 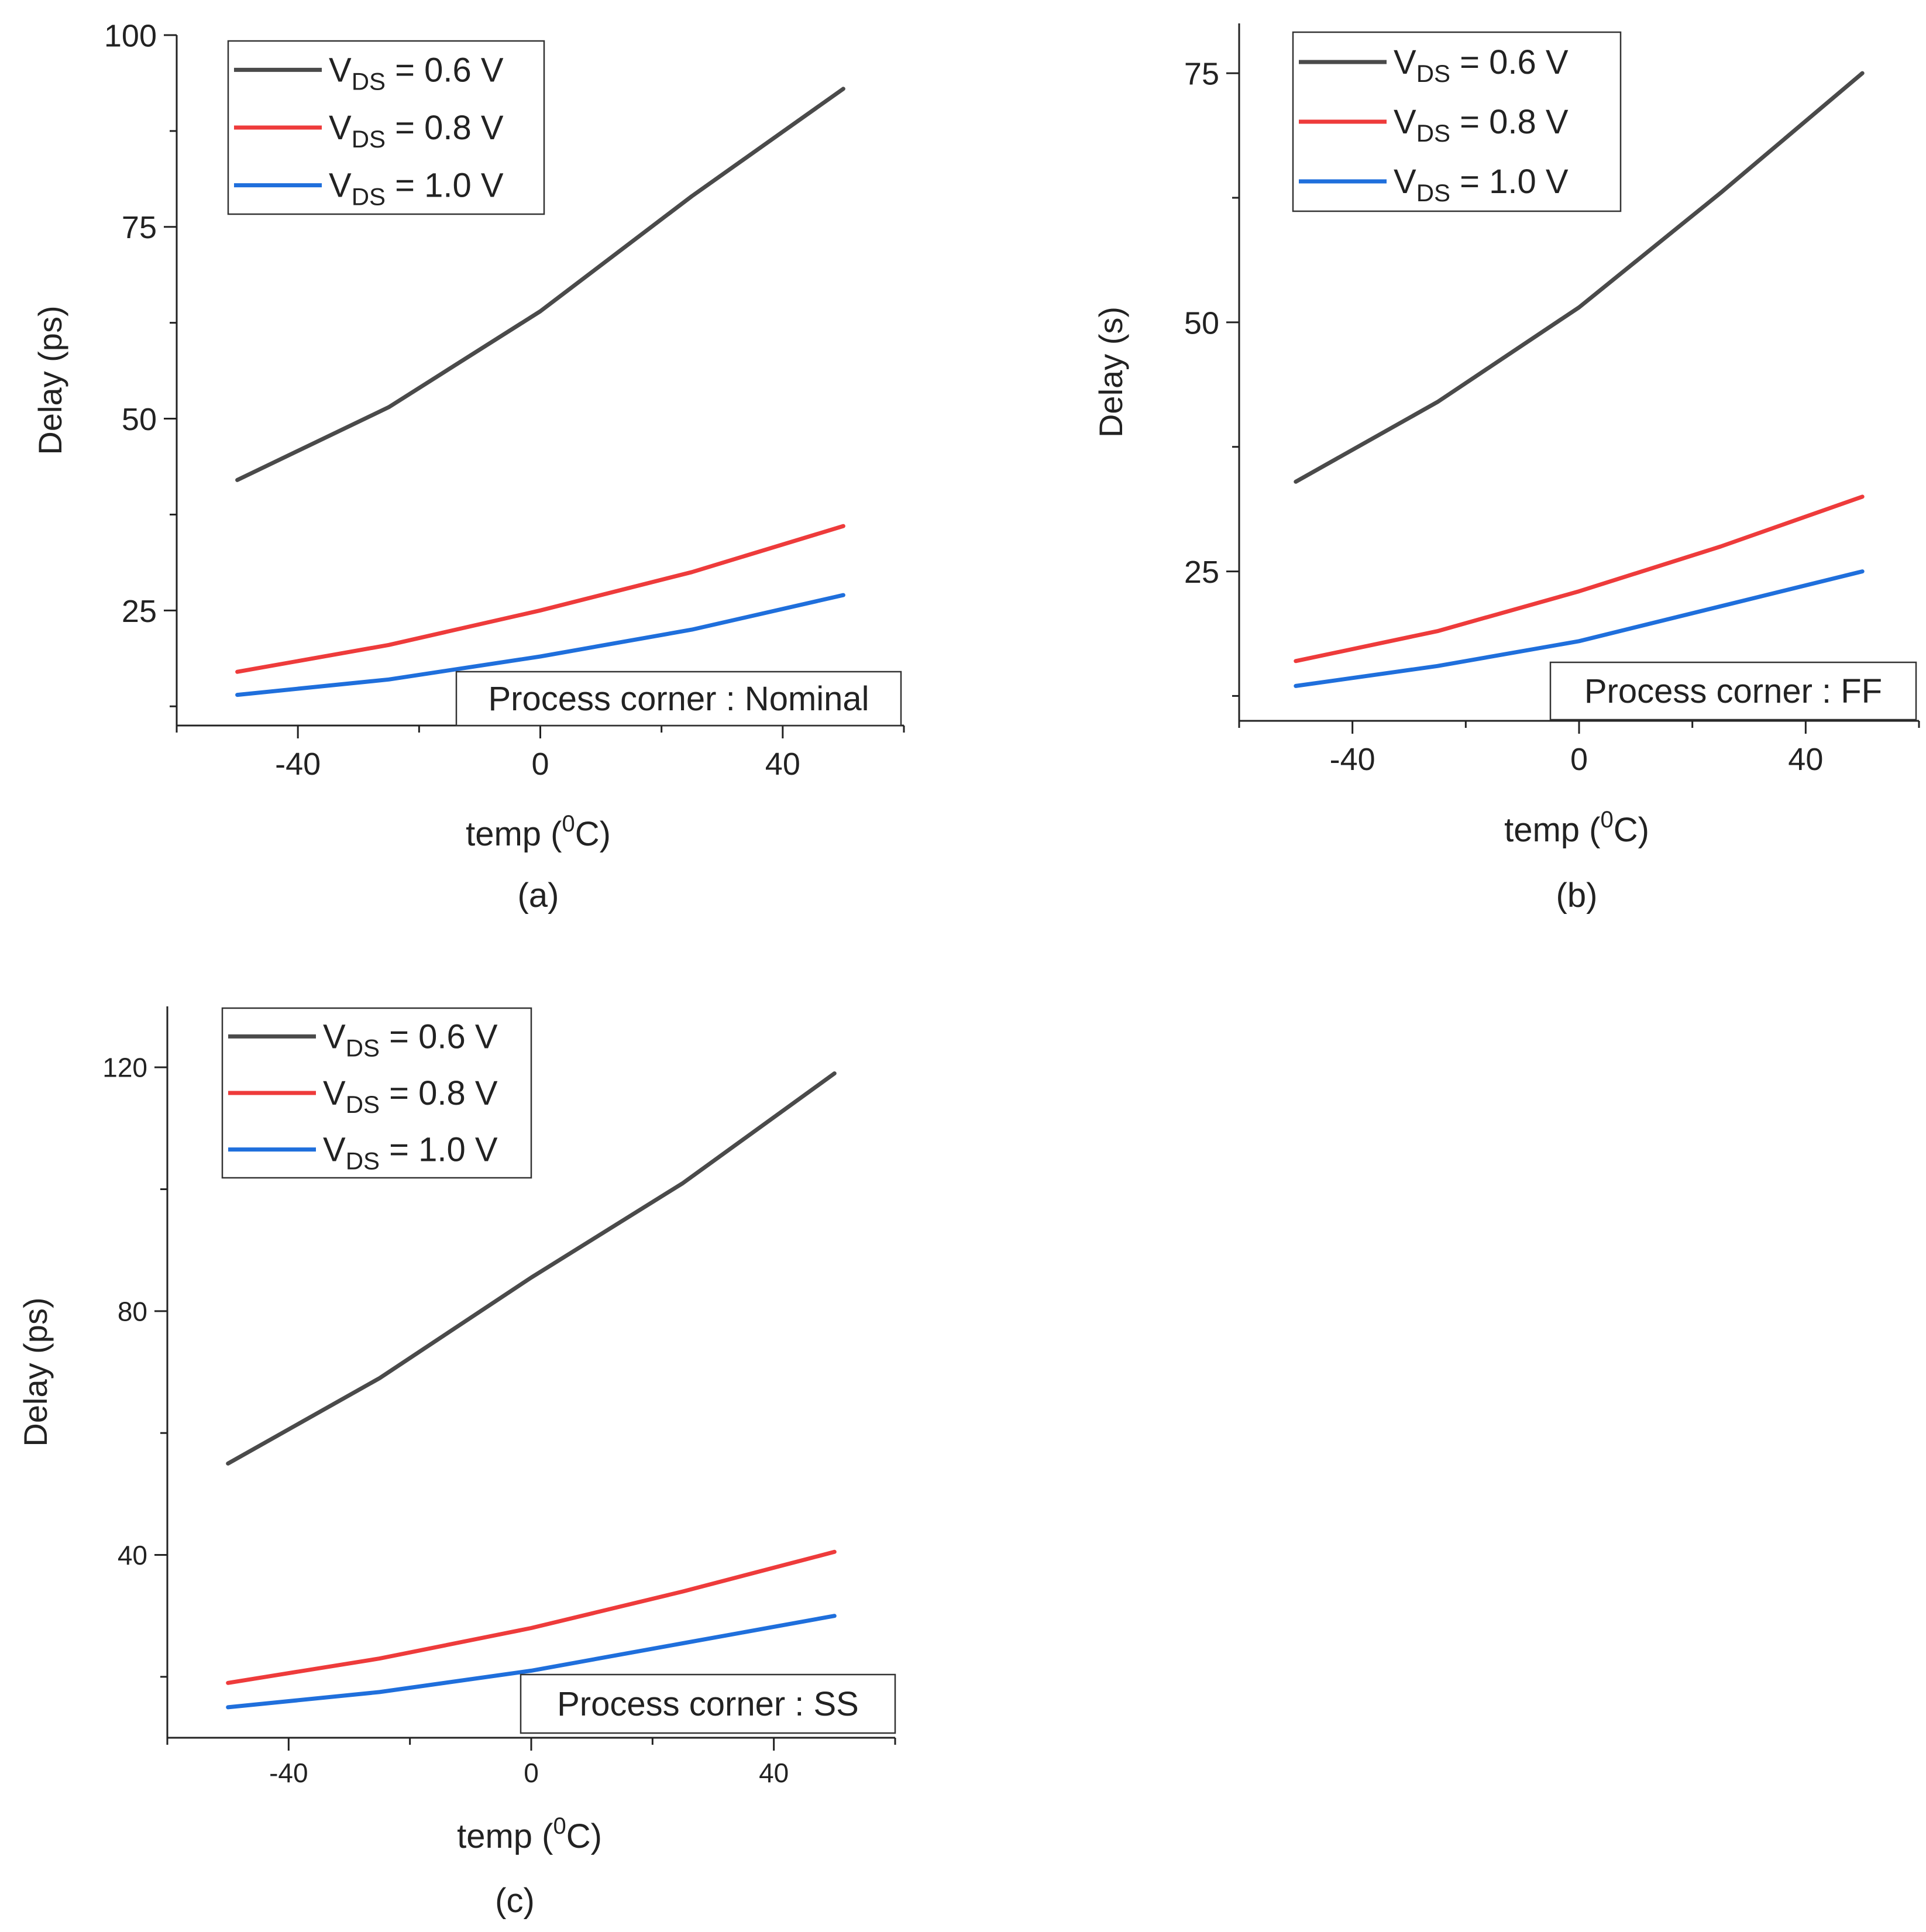 I want to click on y-axis-label: Delay (s), so click(x=1110, y=372).